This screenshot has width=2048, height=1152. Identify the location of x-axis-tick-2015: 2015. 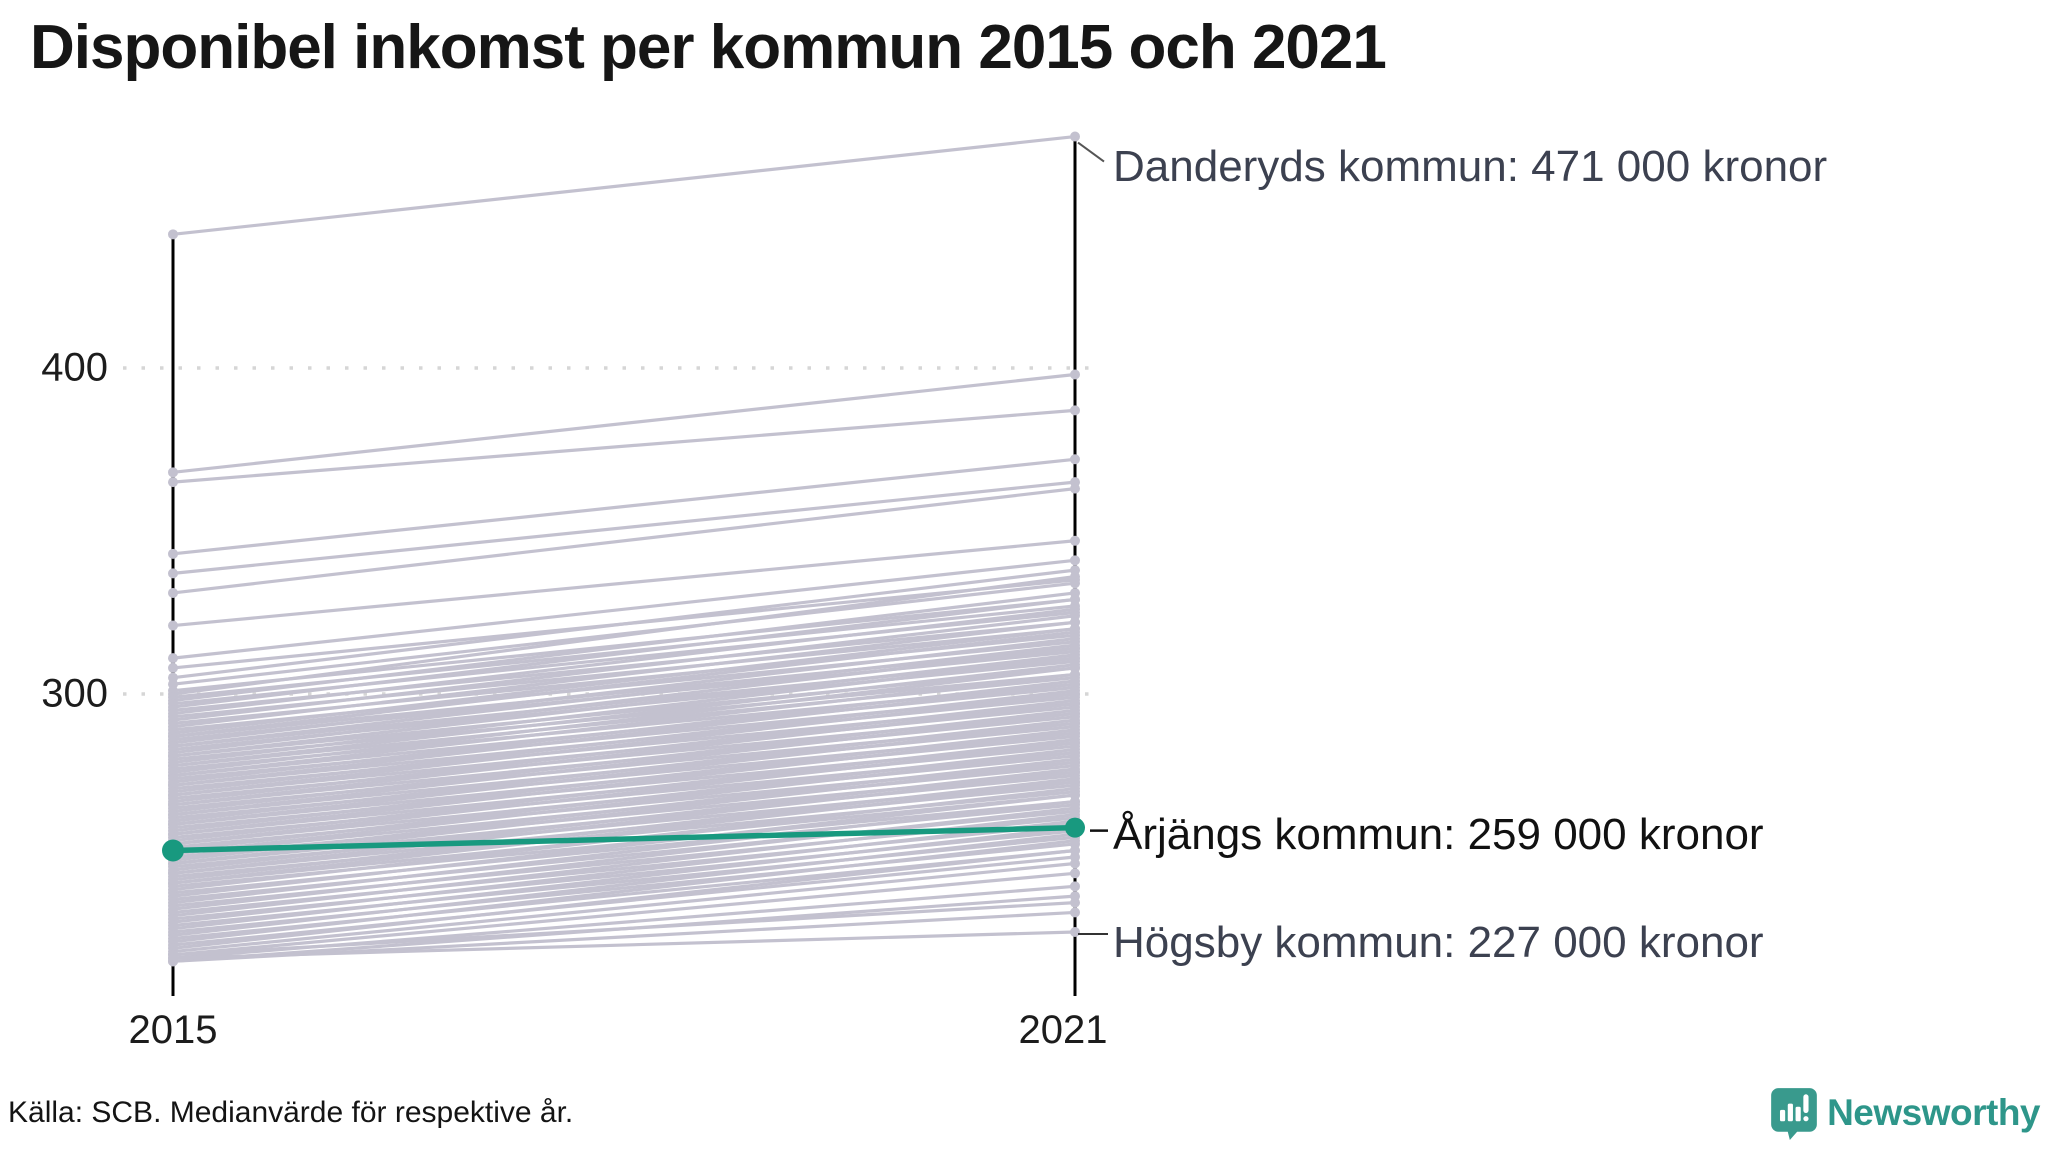
(173, 1030).